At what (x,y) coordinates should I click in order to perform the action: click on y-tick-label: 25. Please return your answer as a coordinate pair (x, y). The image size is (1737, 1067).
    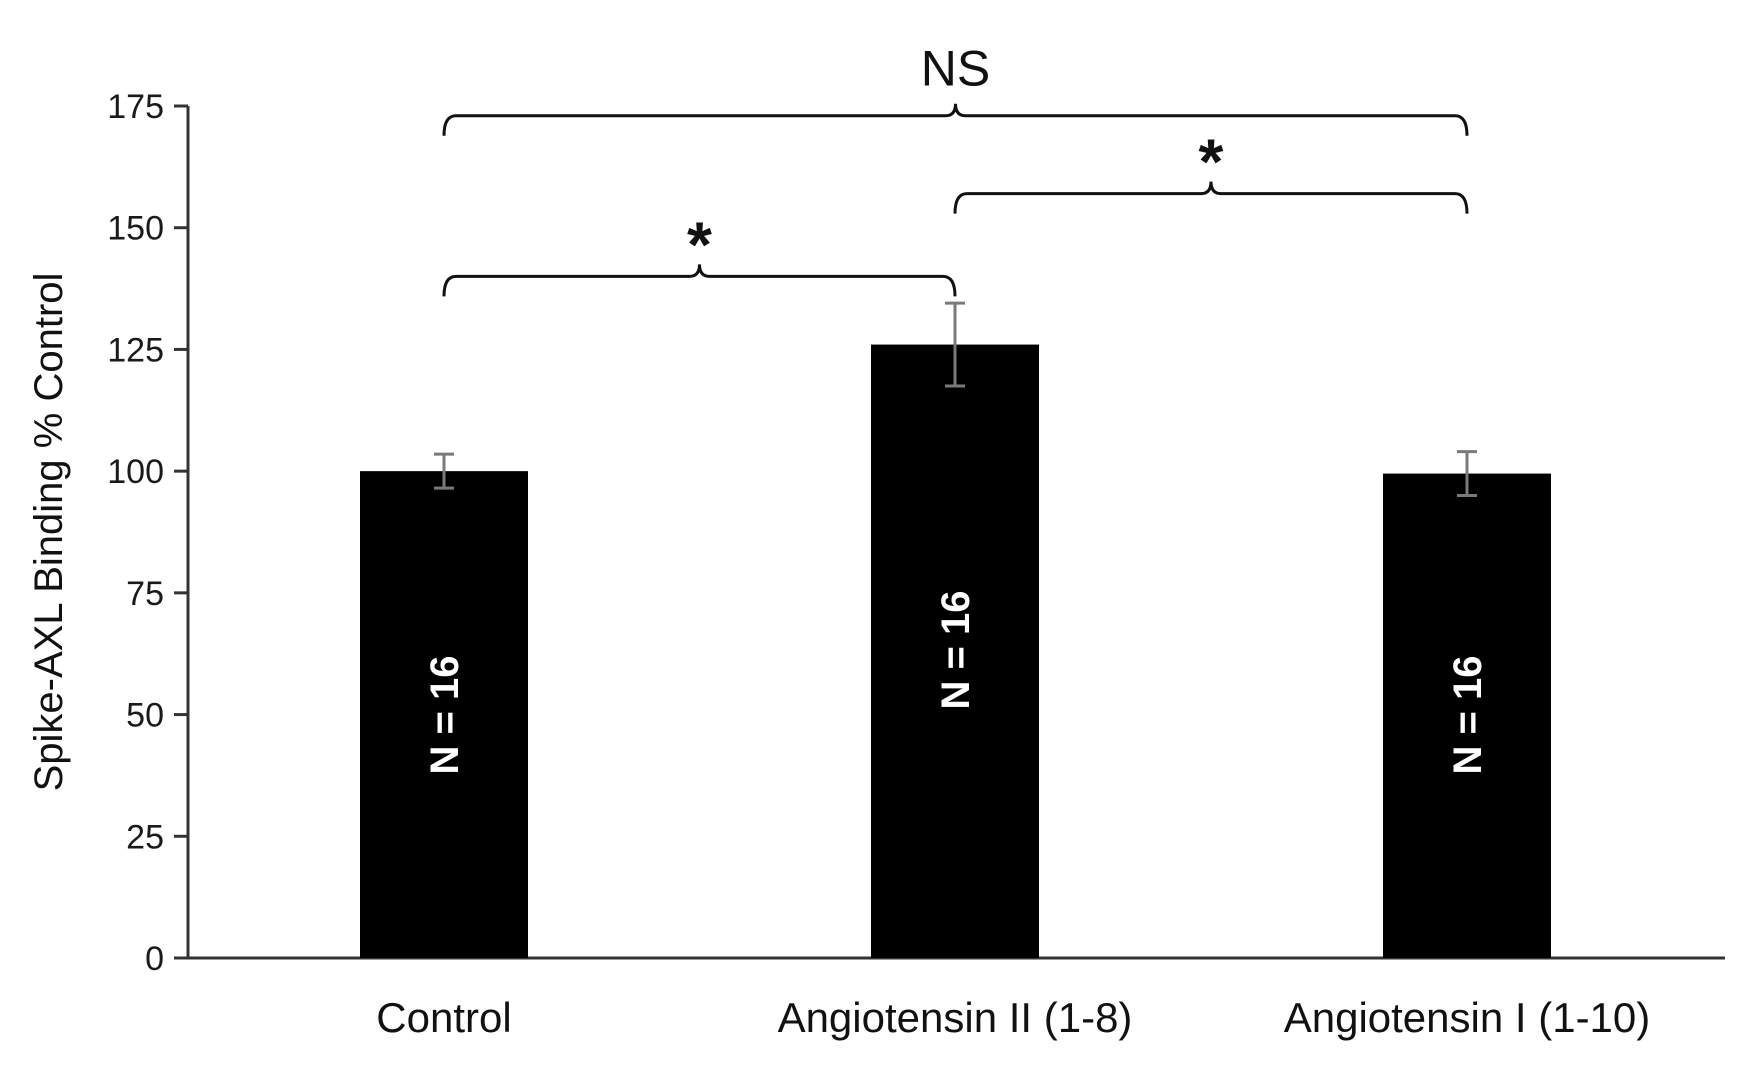
    Looking at the image, I should click on (145, 837).